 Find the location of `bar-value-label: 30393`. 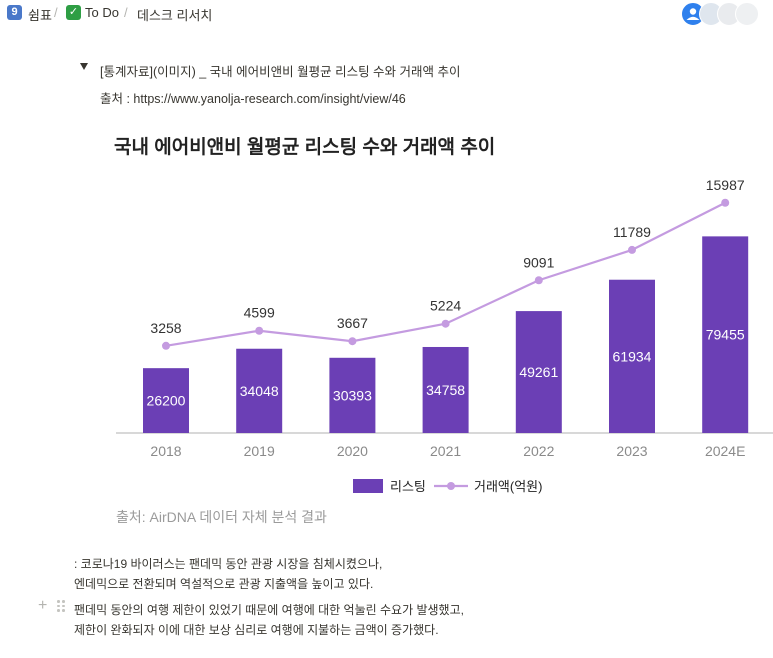

bar-value-label: 30393 is located at coordinates (352, 395).